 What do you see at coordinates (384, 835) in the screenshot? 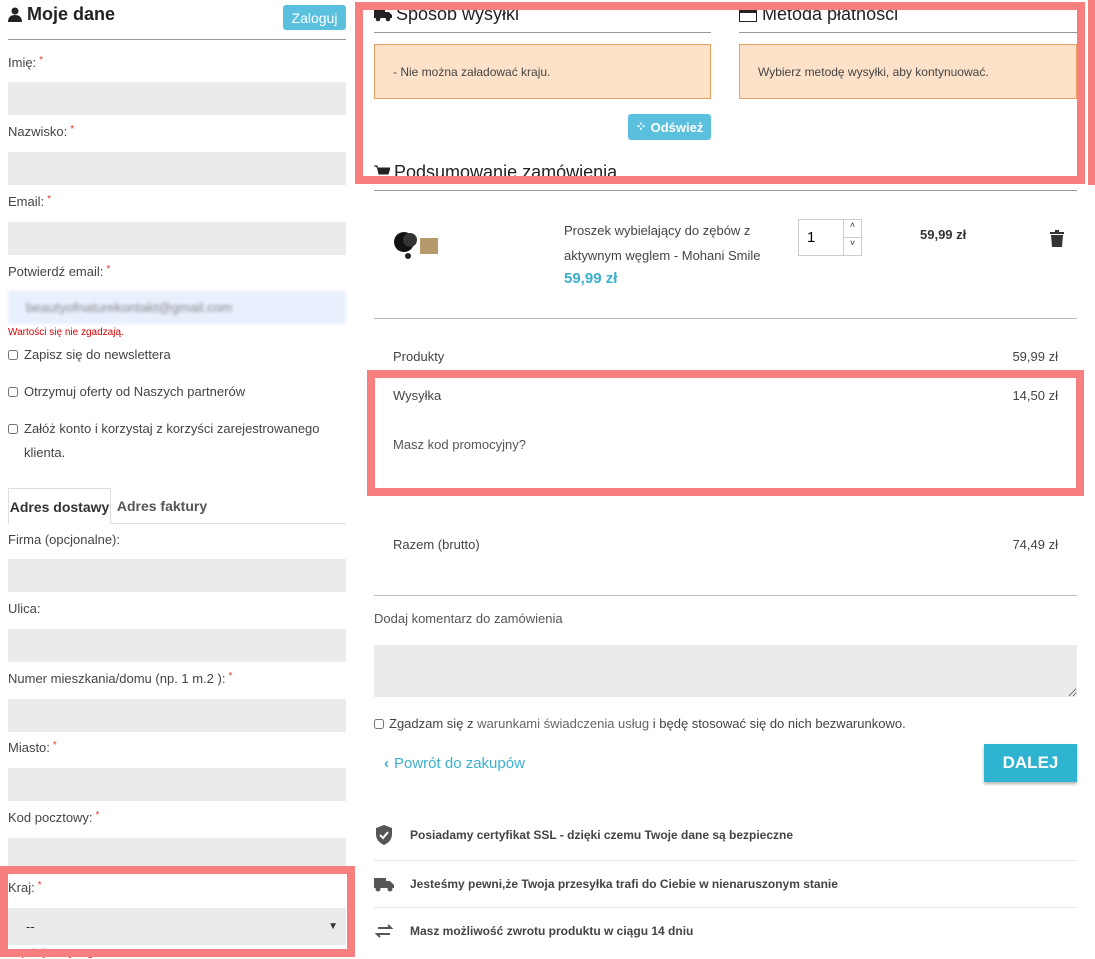
I see `shield-check-icon` at bounding box center [384, 835].